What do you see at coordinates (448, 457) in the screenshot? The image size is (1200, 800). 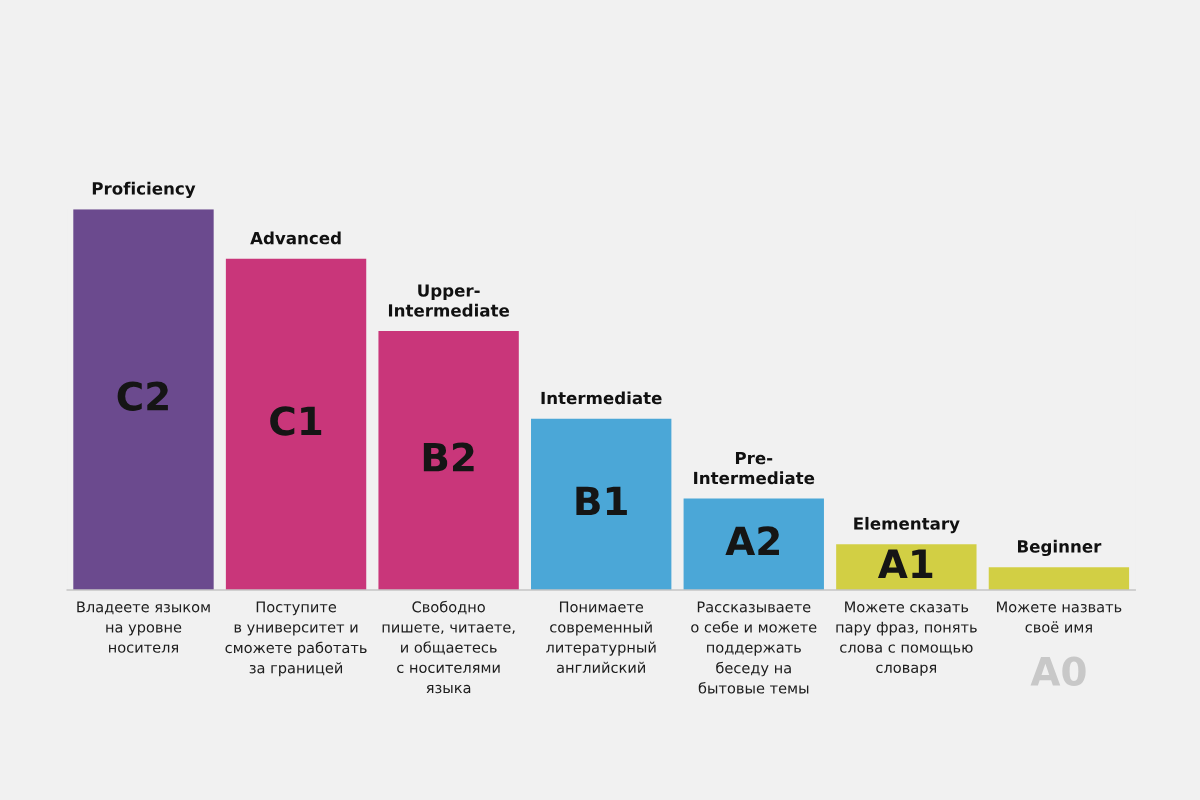 I see `x-tick-label: B2` at bounding box center [448, 457].